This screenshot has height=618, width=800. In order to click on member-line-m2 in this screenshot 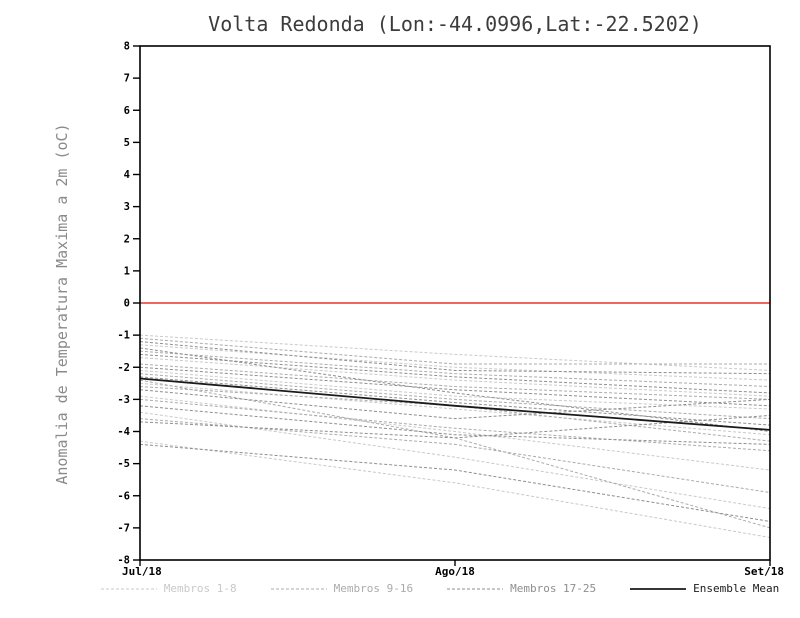, I will do `click(455, 362)`.